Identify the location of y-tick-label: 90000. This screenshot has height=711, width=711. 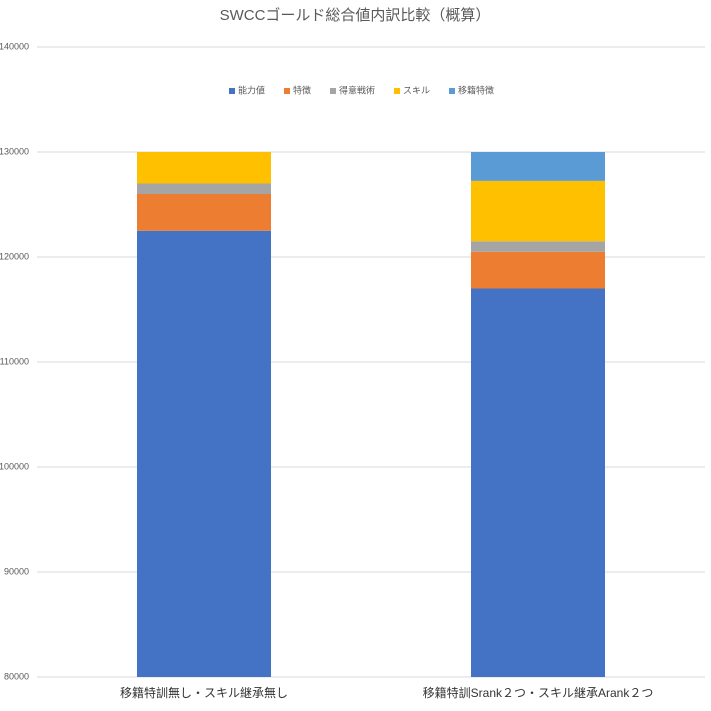
(16, 571).